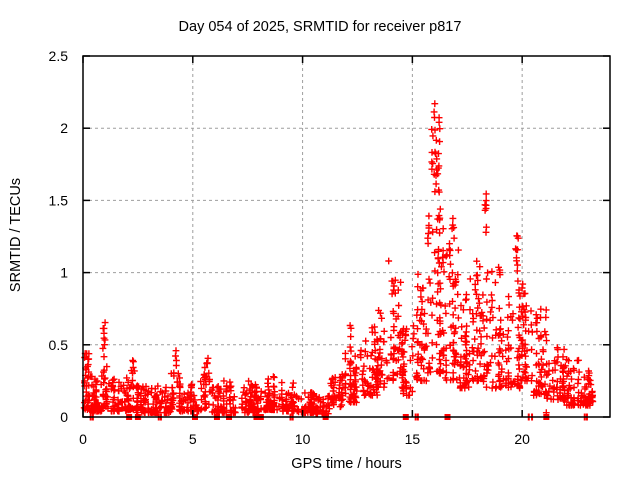 The height and width of the screenshot is (480, 640). Describe the element at coordinates (59, 200) in the screenshot. I see `y-tick-label: 1.5` at that location.